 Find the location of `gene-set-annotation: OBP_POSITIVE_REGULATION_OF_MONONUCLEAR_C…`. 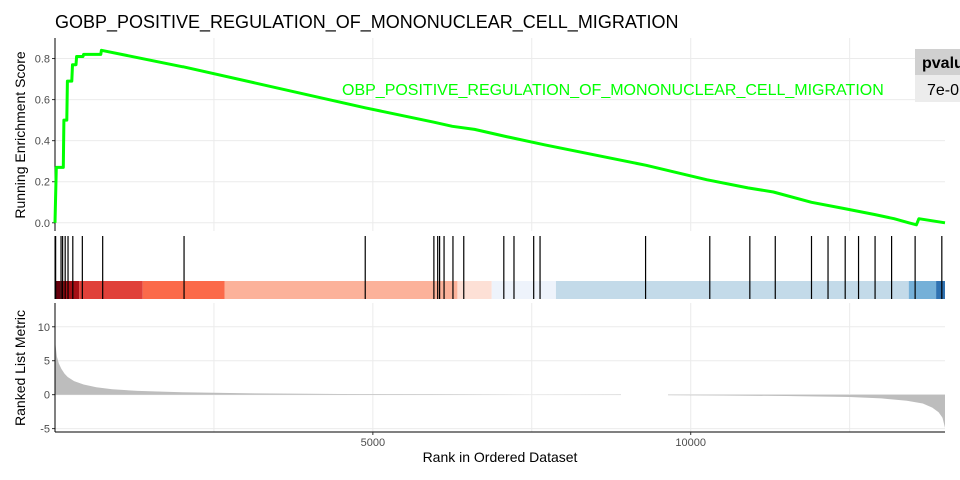

gene-set-annotation: OBP_POSITIVE_REGULATION_OF_MONONUCLEAR_C… is located at coordinates (613, 90).